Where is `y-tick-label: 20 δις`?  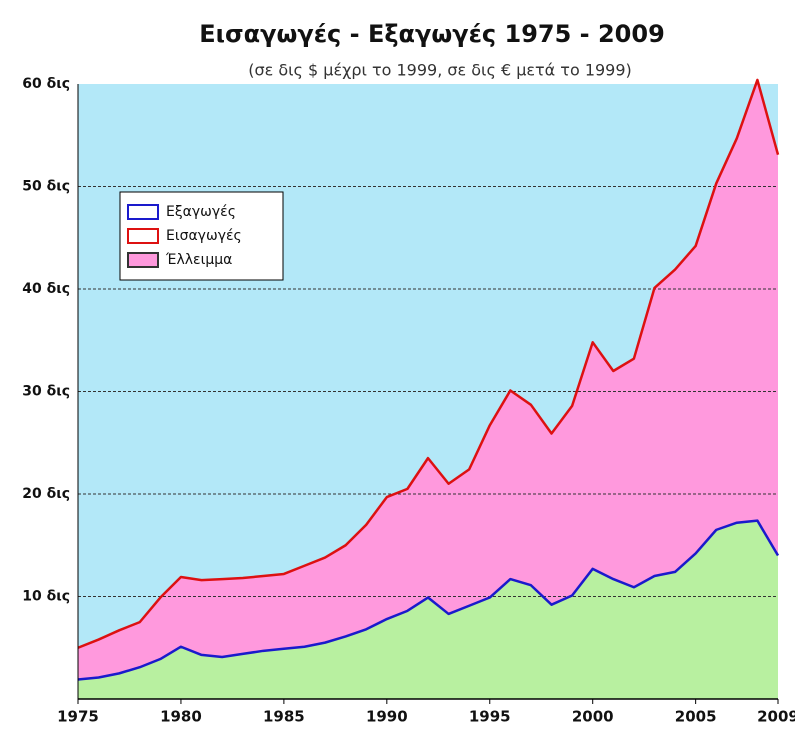
y-tick-label: 20 δις is located at coordinates (46, 494).